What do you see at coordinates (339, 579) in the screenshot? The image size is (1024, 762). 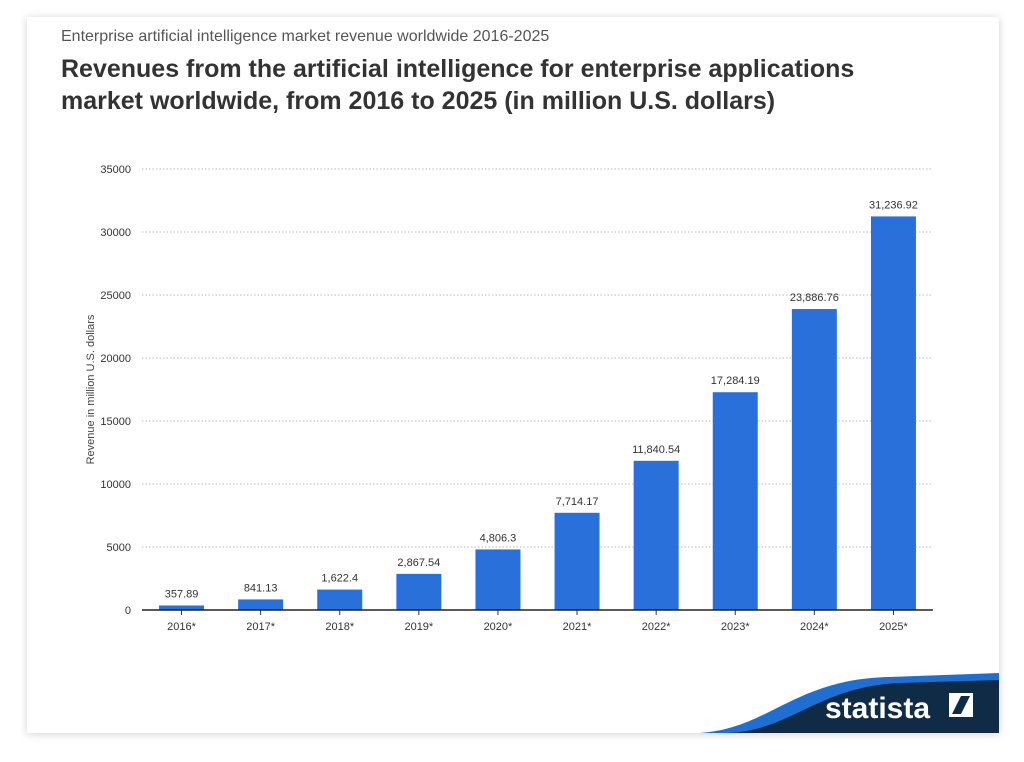 I see `data-label: 1,622.4` at bounding box center [339, 579].